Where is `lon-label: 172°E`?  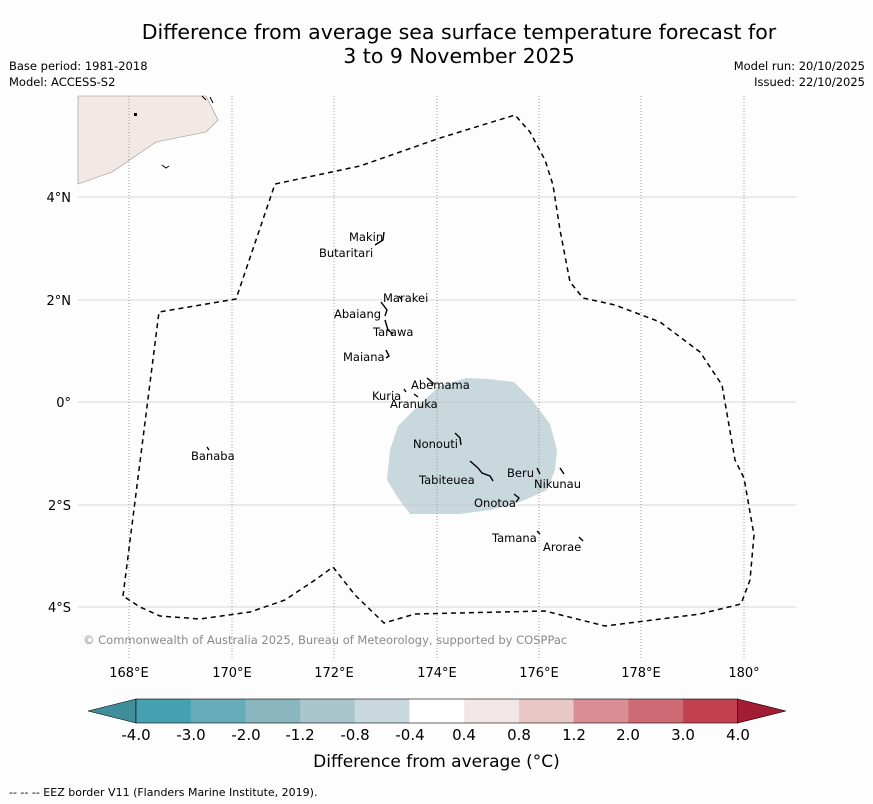
lon-label: 172°E is located at coordinates (334, 673).